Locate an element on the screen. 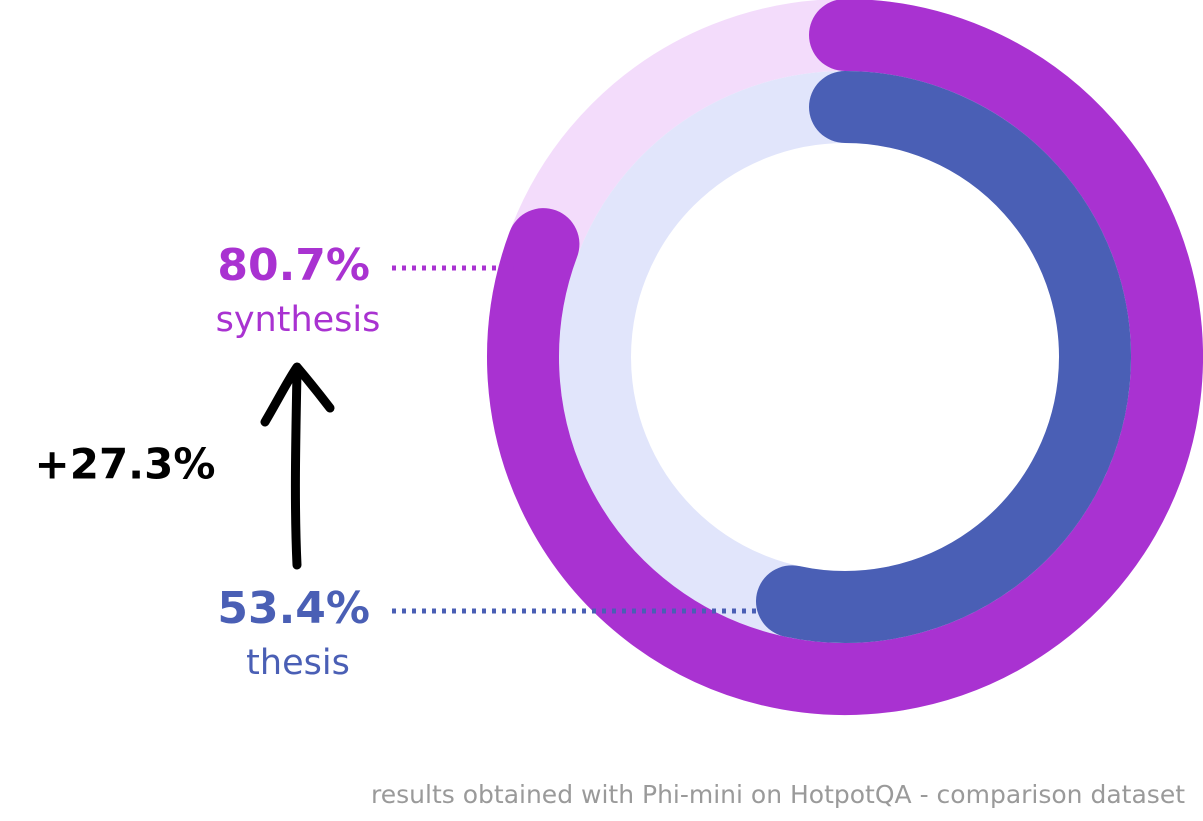  series-name: thesis is located at coordinates (298, 663).